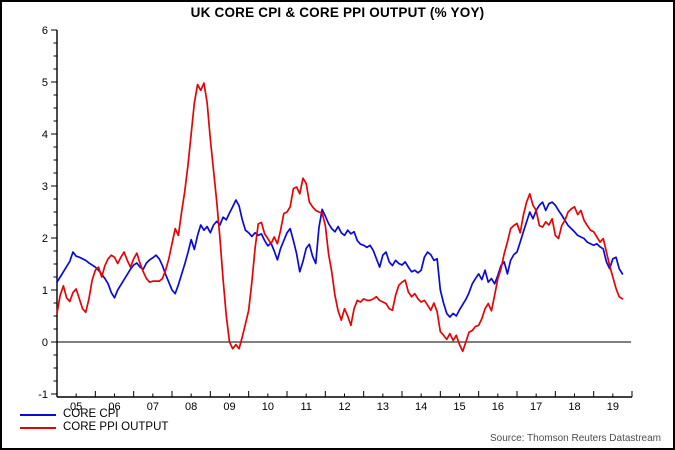 The width and height of the screenshot is (675, 450). What do you see at coordinates (344, 407) in the screenshot?
I see `svg-text: 12` at bounding box center [344, 407].